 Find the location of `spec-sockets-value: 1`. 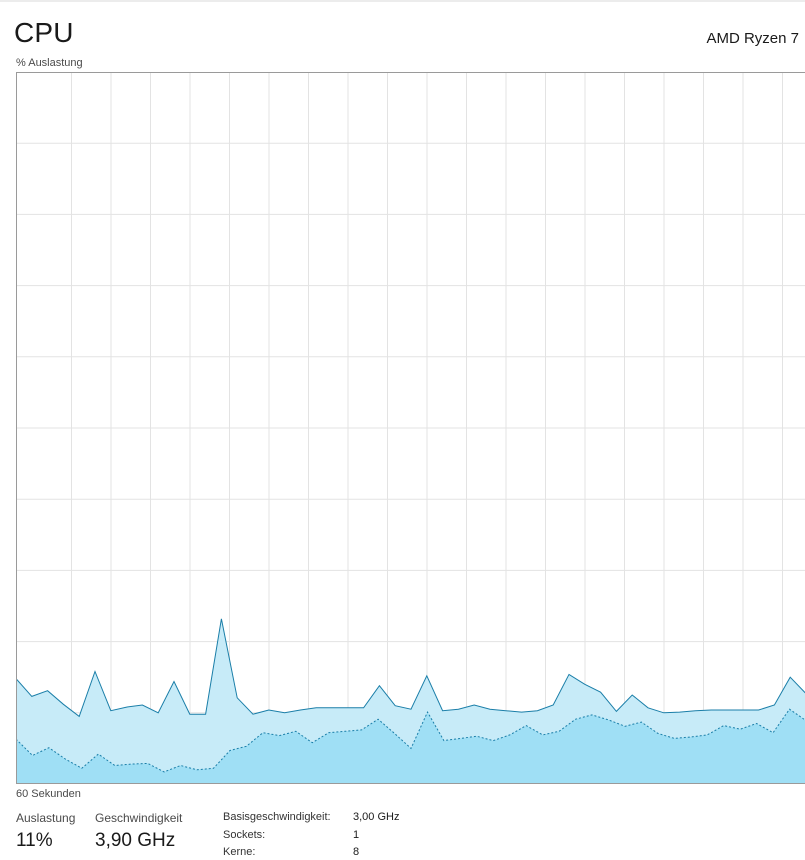

spec-sockets-value: 1 is located at coordinates (356, 835).